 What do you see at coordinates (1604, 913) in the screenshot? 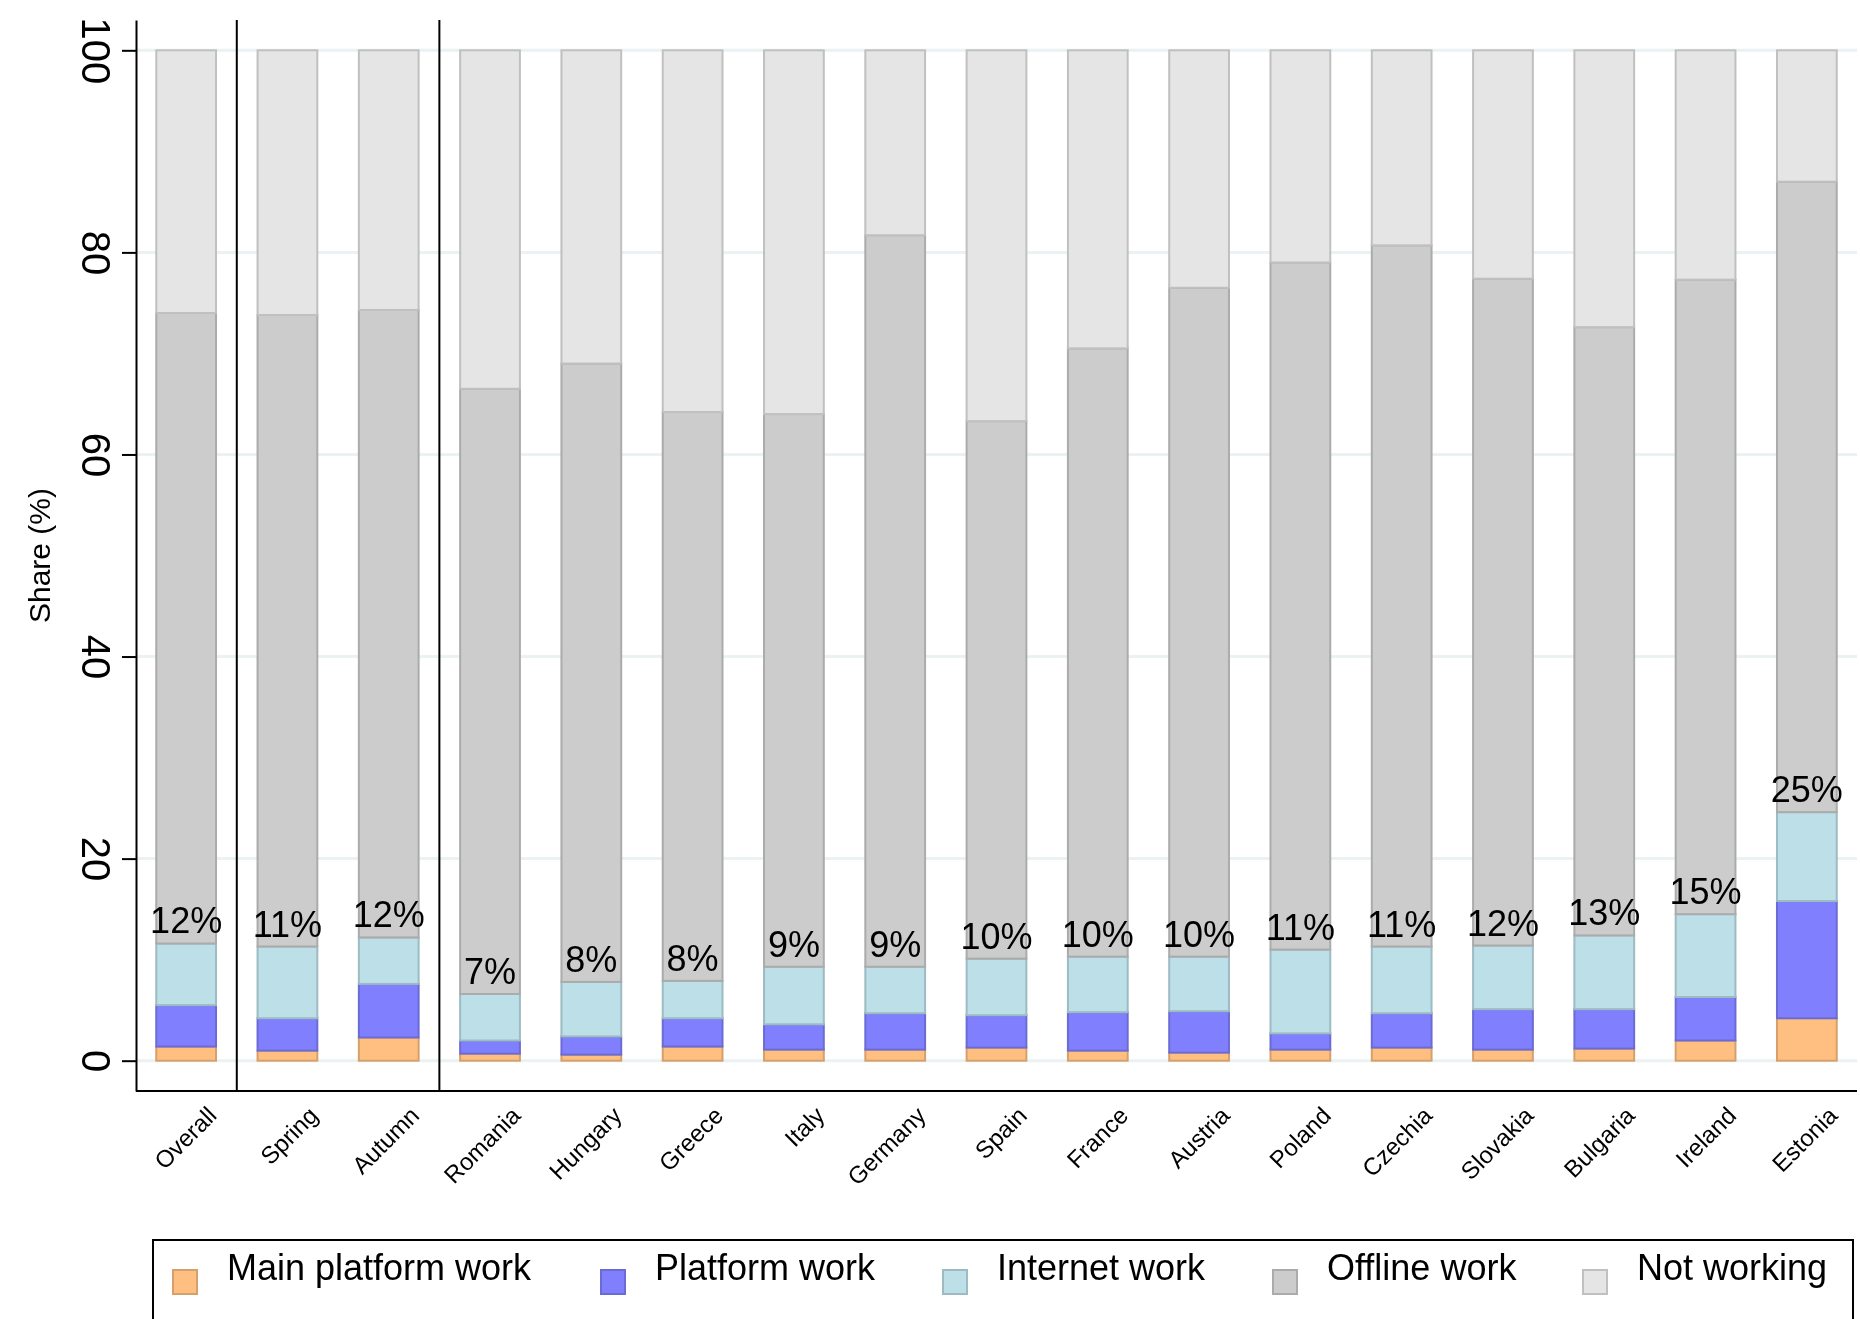
I see `annotation: 13%` at bounding box center [1604, 913].